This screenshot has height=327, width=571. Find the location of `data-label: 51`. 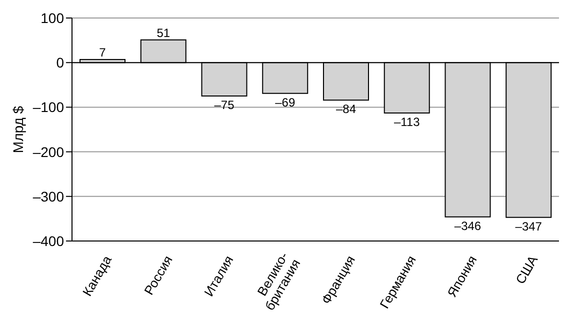

data-label: 51 is located at coordinates (163, 33).